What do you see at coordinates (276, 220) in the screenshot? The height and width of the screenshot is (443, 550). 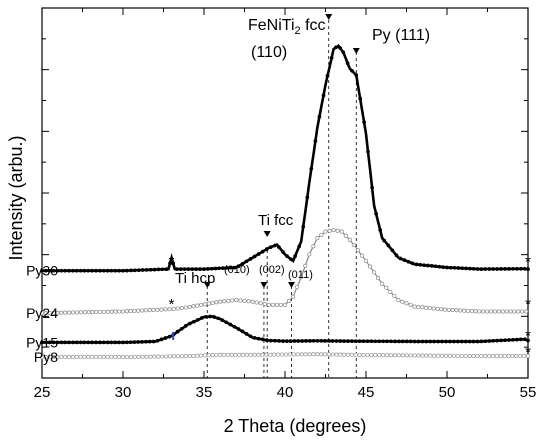 I see `label-ti-fcc: Ti fcc` at bounding box center [276, 220].